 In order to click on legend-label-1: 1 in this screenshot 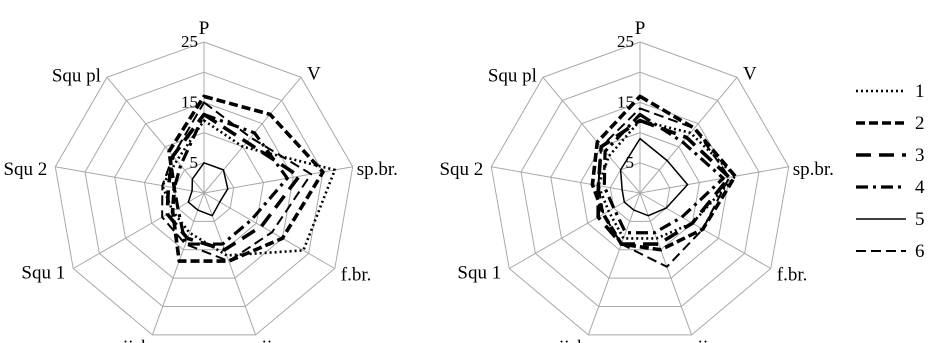, I will do `click(920, 91)`.